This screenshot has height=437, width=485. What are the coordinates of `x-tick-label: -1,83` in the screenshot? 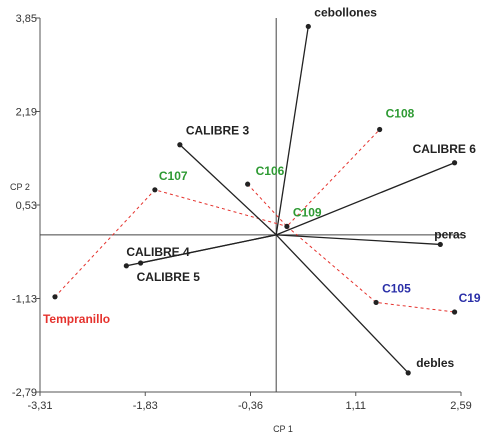 It's located at (145, 406).